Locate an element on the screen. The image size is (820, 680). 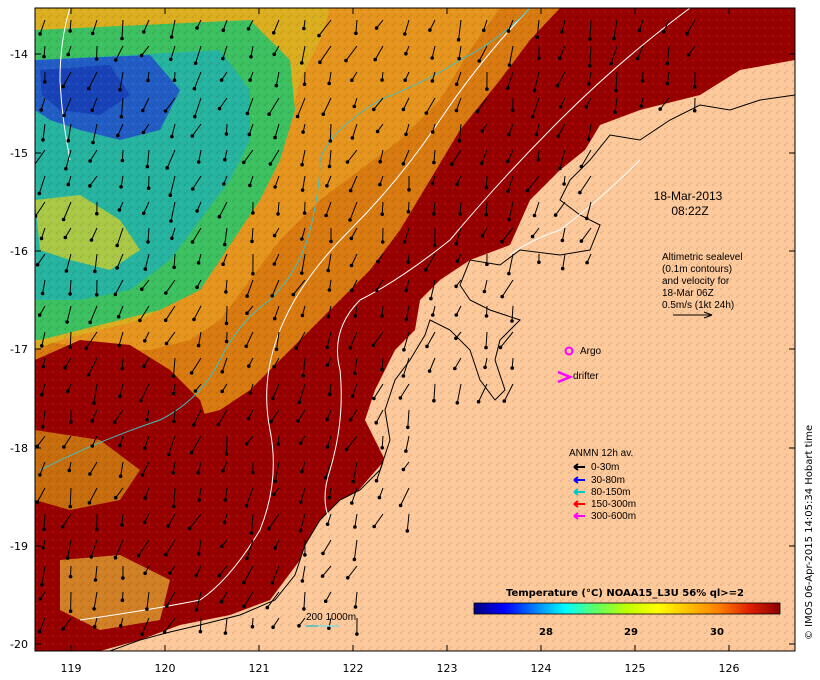
argo-icon is located at coordinates (569, 351).